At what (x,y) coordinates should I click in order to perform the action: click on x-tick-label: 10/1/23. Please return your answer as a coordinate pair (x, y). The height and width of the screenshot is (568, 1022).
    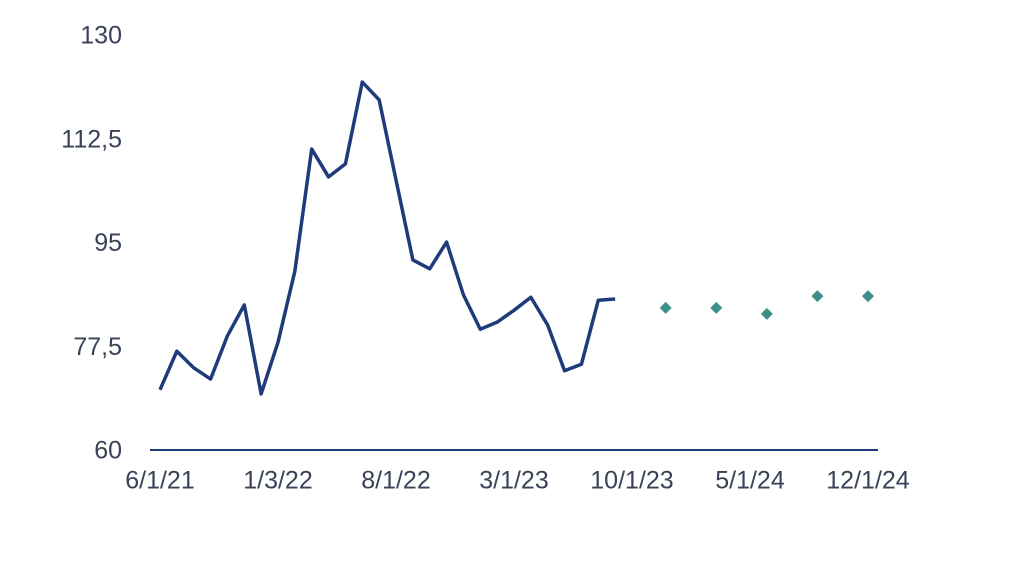
    Looking at the image, I should click on (631, 481).